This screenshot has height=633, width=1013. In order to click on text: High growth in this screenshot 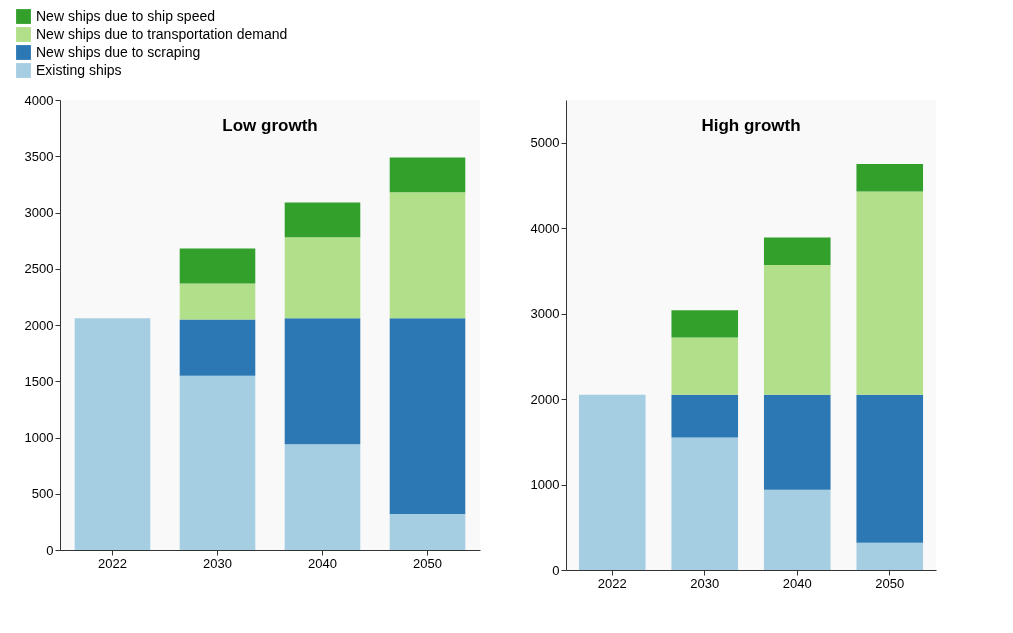, I will do `click(751, 125)`.